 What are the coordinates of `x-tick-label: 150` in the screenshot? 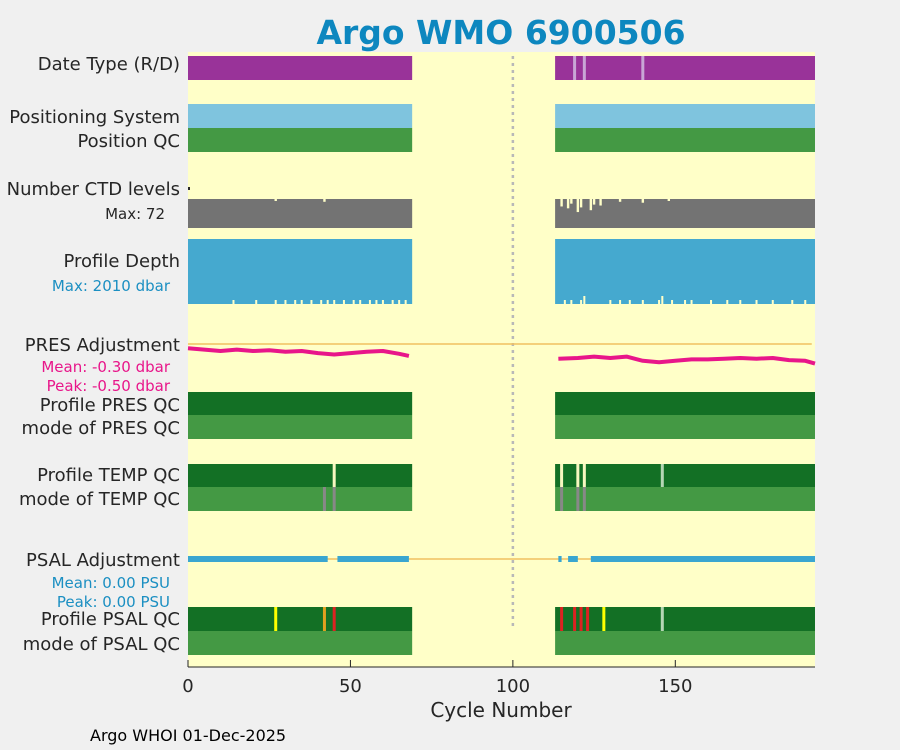 It's located at (675, 686).